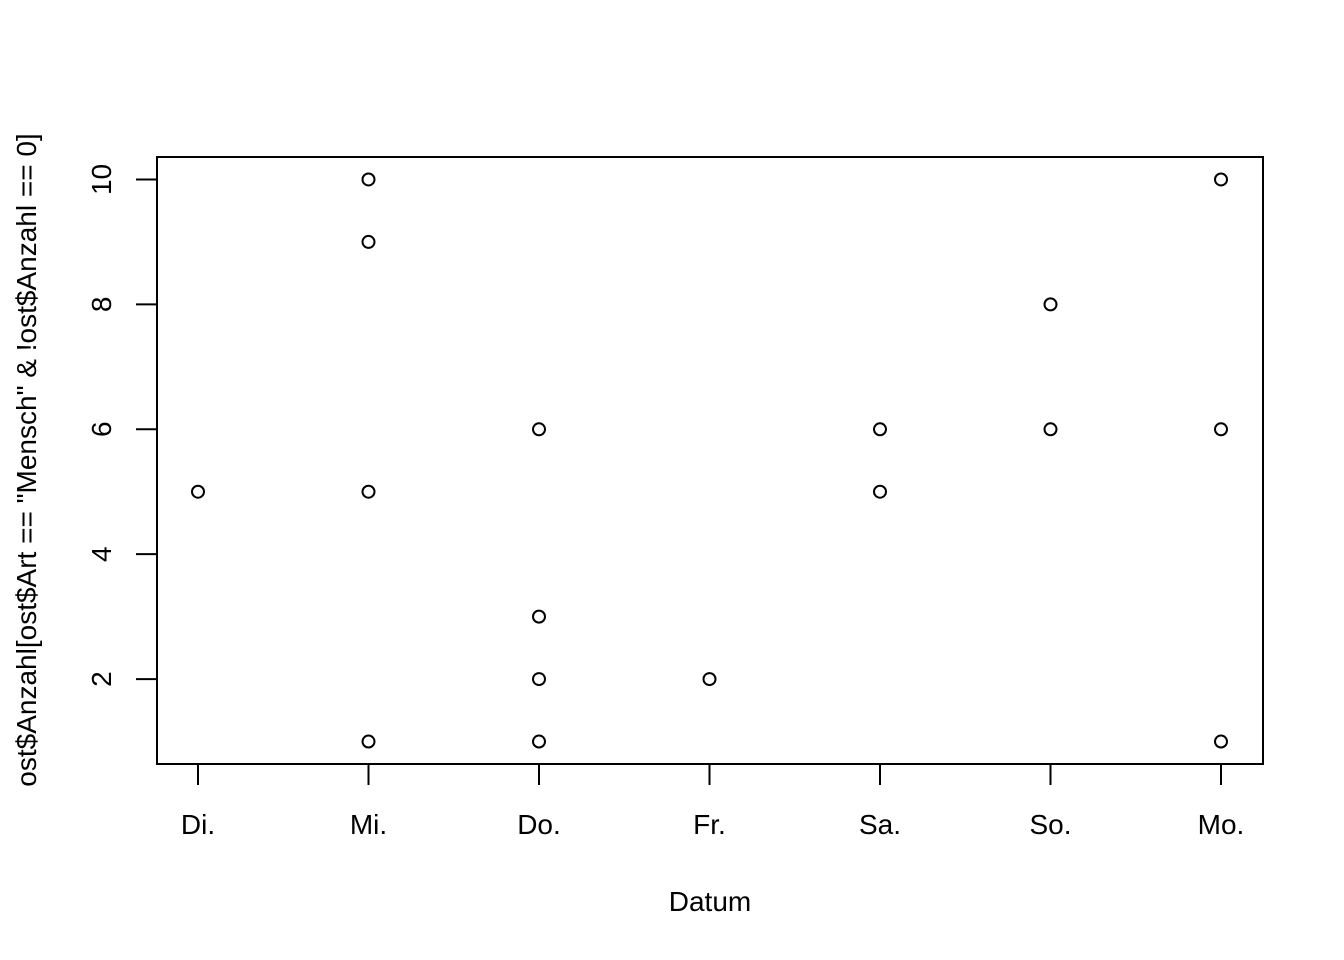  I want to click on x-axis-title: Datum, so click(710, 901).